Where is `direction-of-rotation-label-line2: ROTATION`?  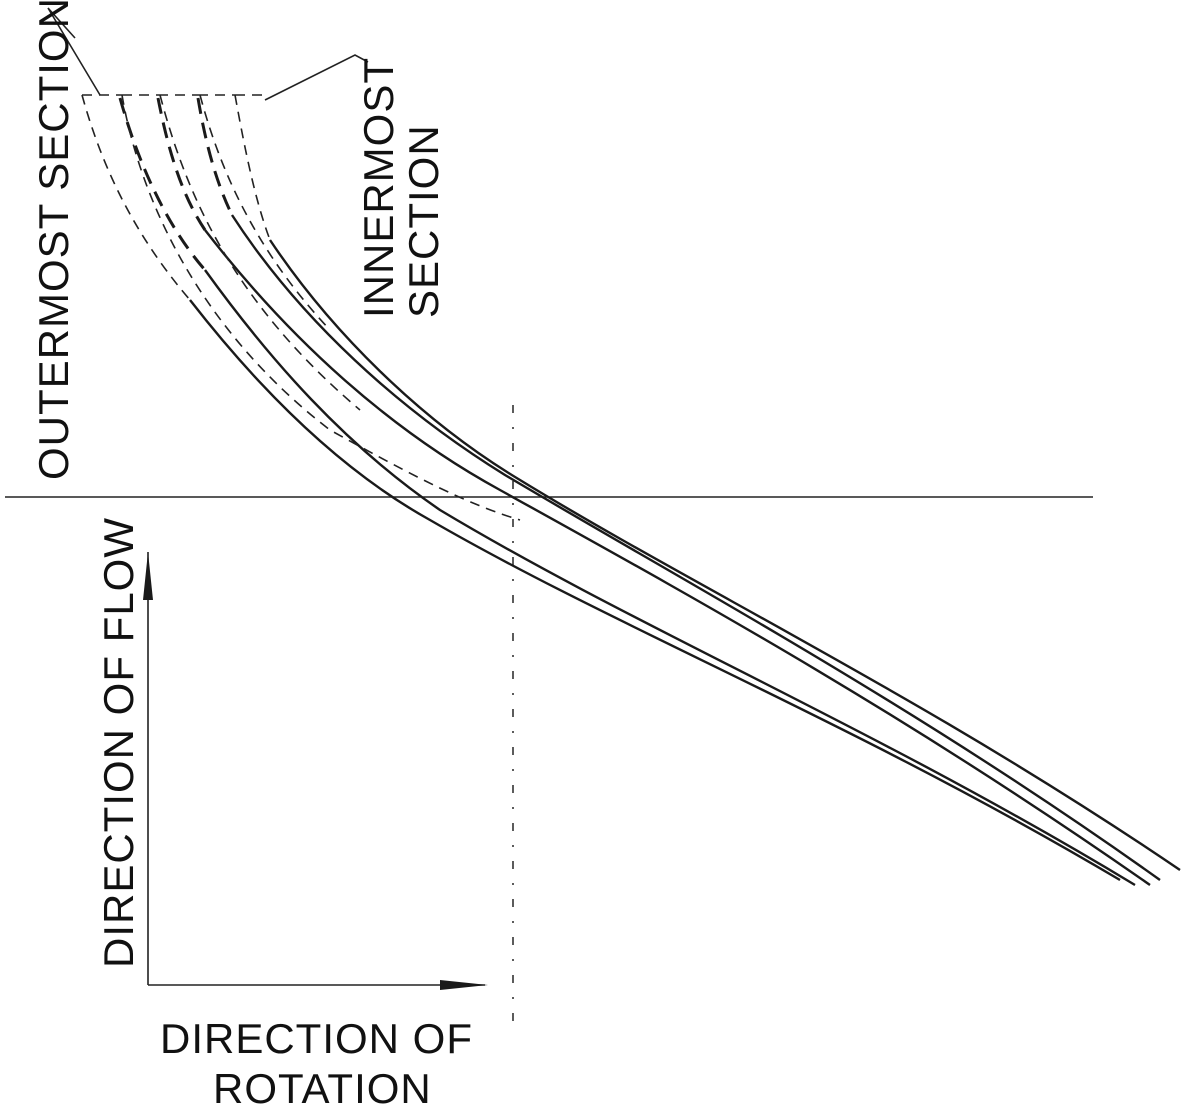 direction-of-rotation-label-line2: ROTATION is located at coordinates (322, 1088).